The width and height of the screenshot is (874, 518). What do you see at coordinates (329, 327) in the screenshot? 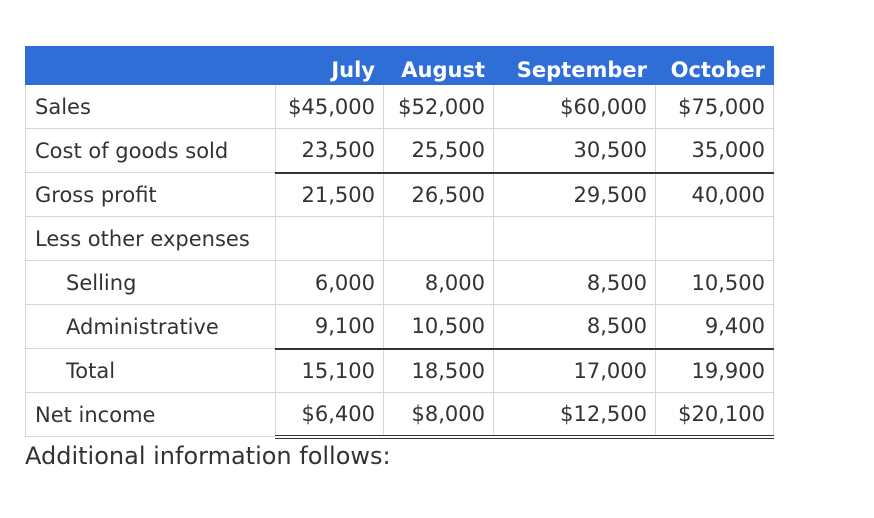
I see `cell-value: 9,100` at bounding box center [329, 327].